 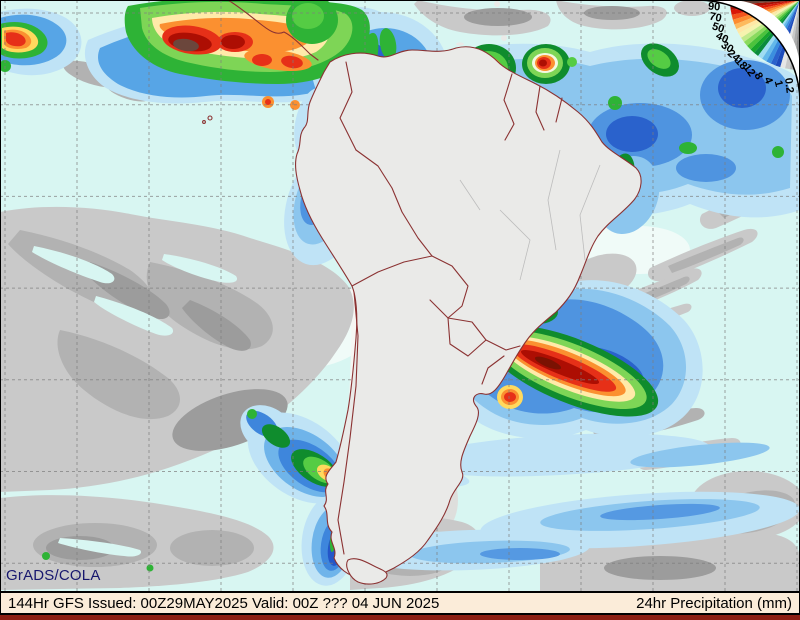 I want to click on bottom-maroon-strip, so click(x=400, y=617).